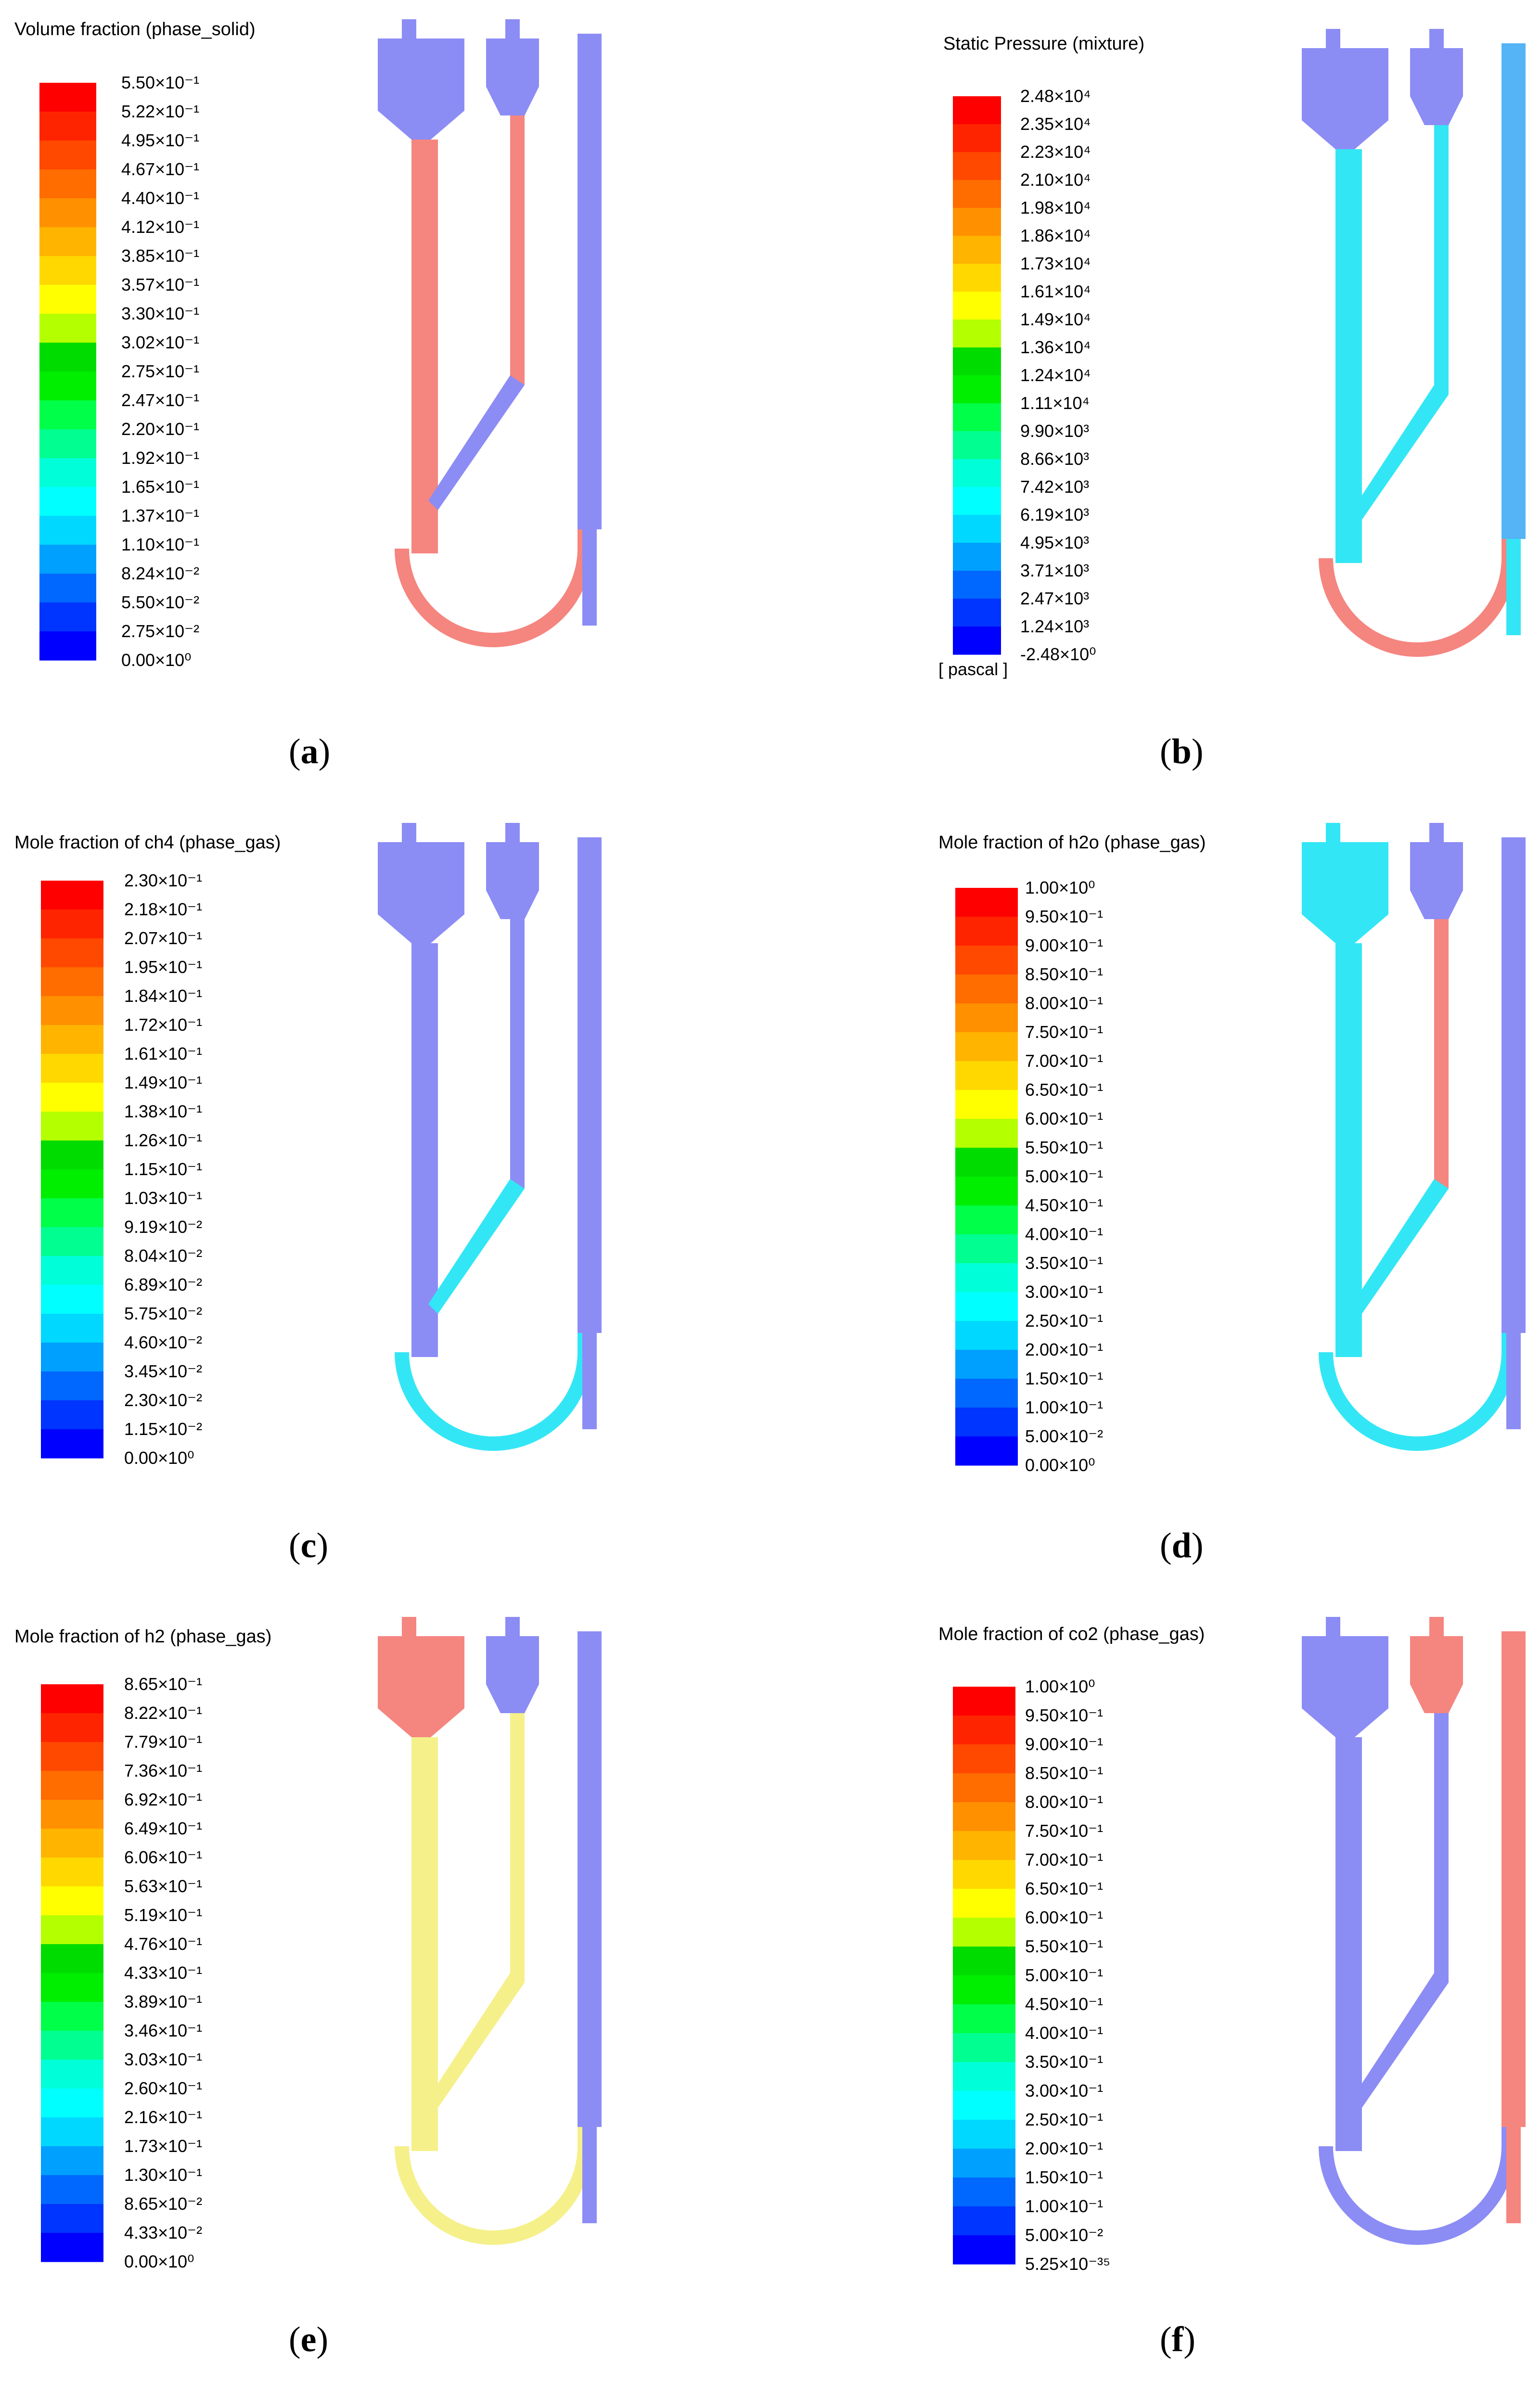  I want to click on colorbar-tick-label: 1.15×10⁻¹, so click(163, 1169).